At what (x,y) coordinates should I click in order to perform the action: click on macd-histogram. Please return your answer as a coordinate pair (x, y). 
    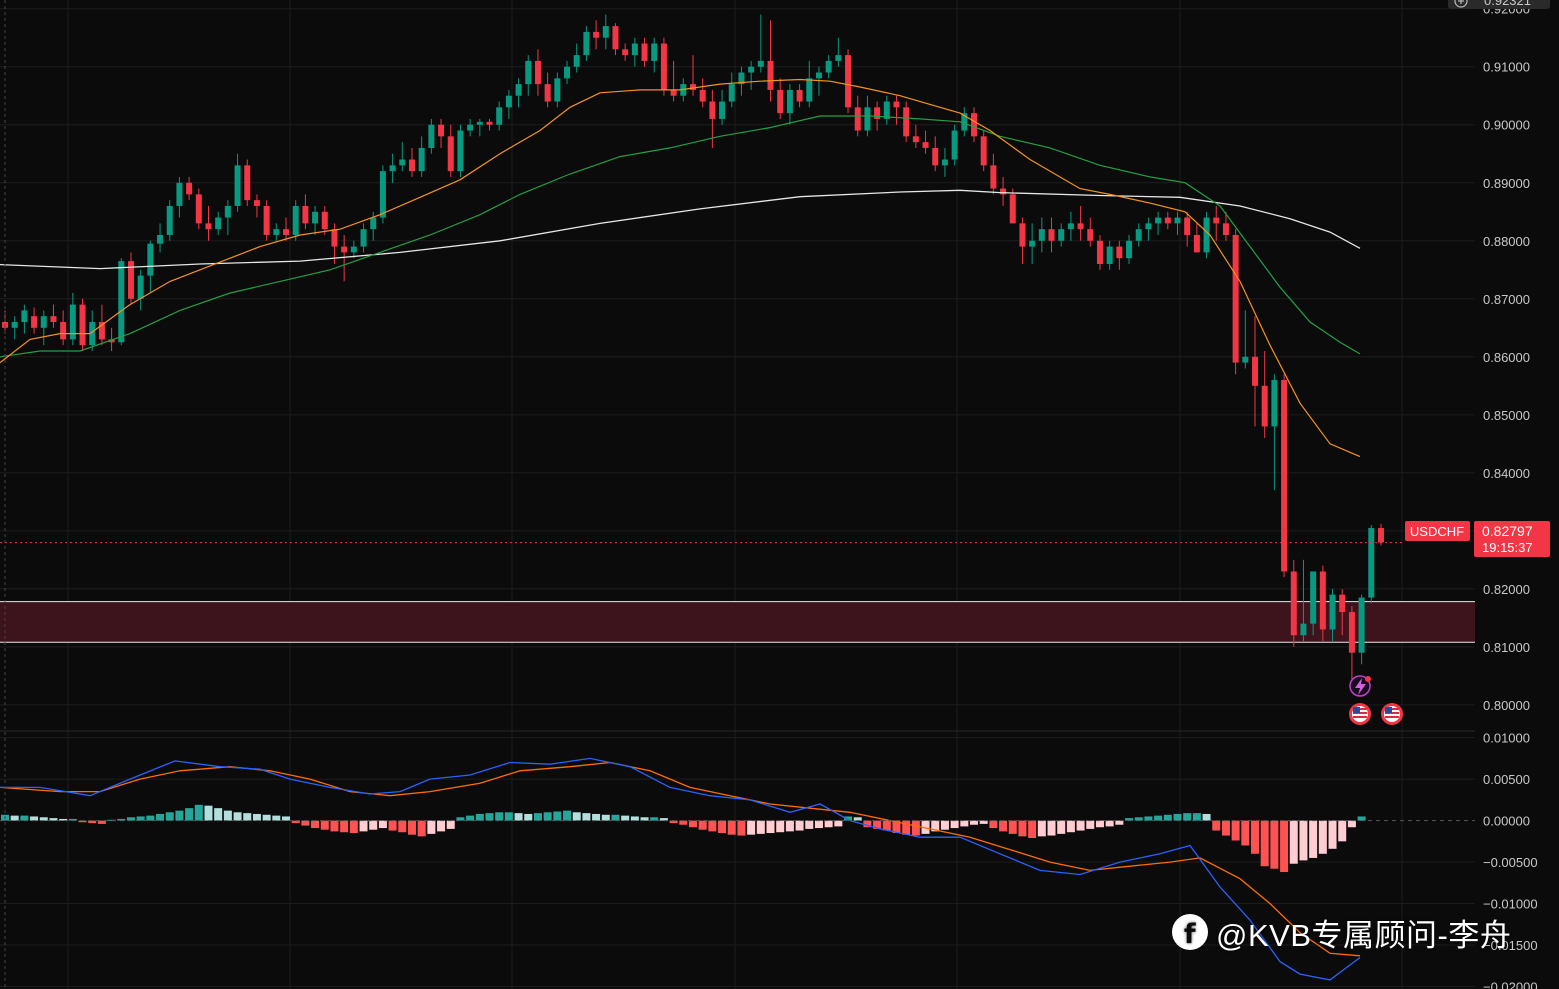
    Looking at the image, I should click on (683, 838).